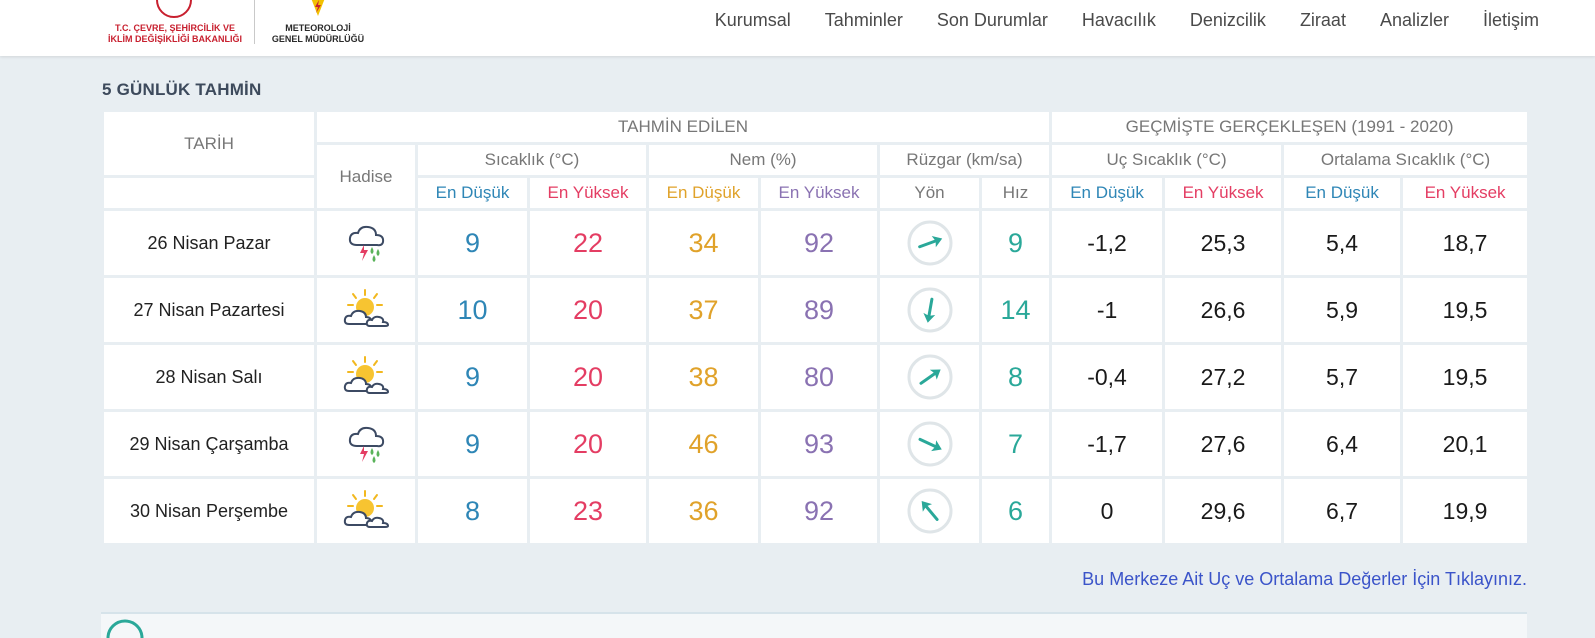 The image size is (1595, 638). Describe the element at coordinates (814, 625) in the screenshot. I see `bottom-panel` at that location.